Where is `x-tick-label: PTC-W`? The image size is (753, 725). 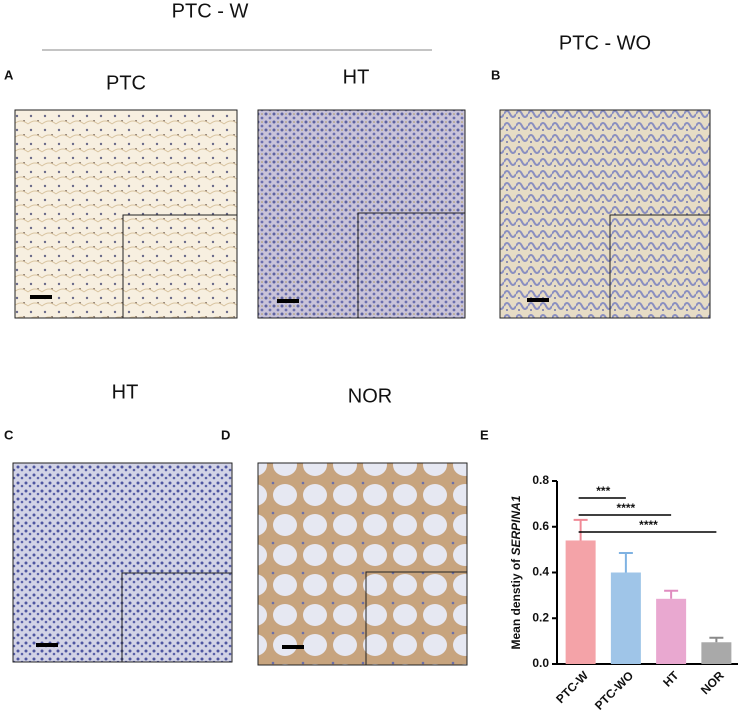 x-tick-label: PTC-W is located at coordinates (572, 687).